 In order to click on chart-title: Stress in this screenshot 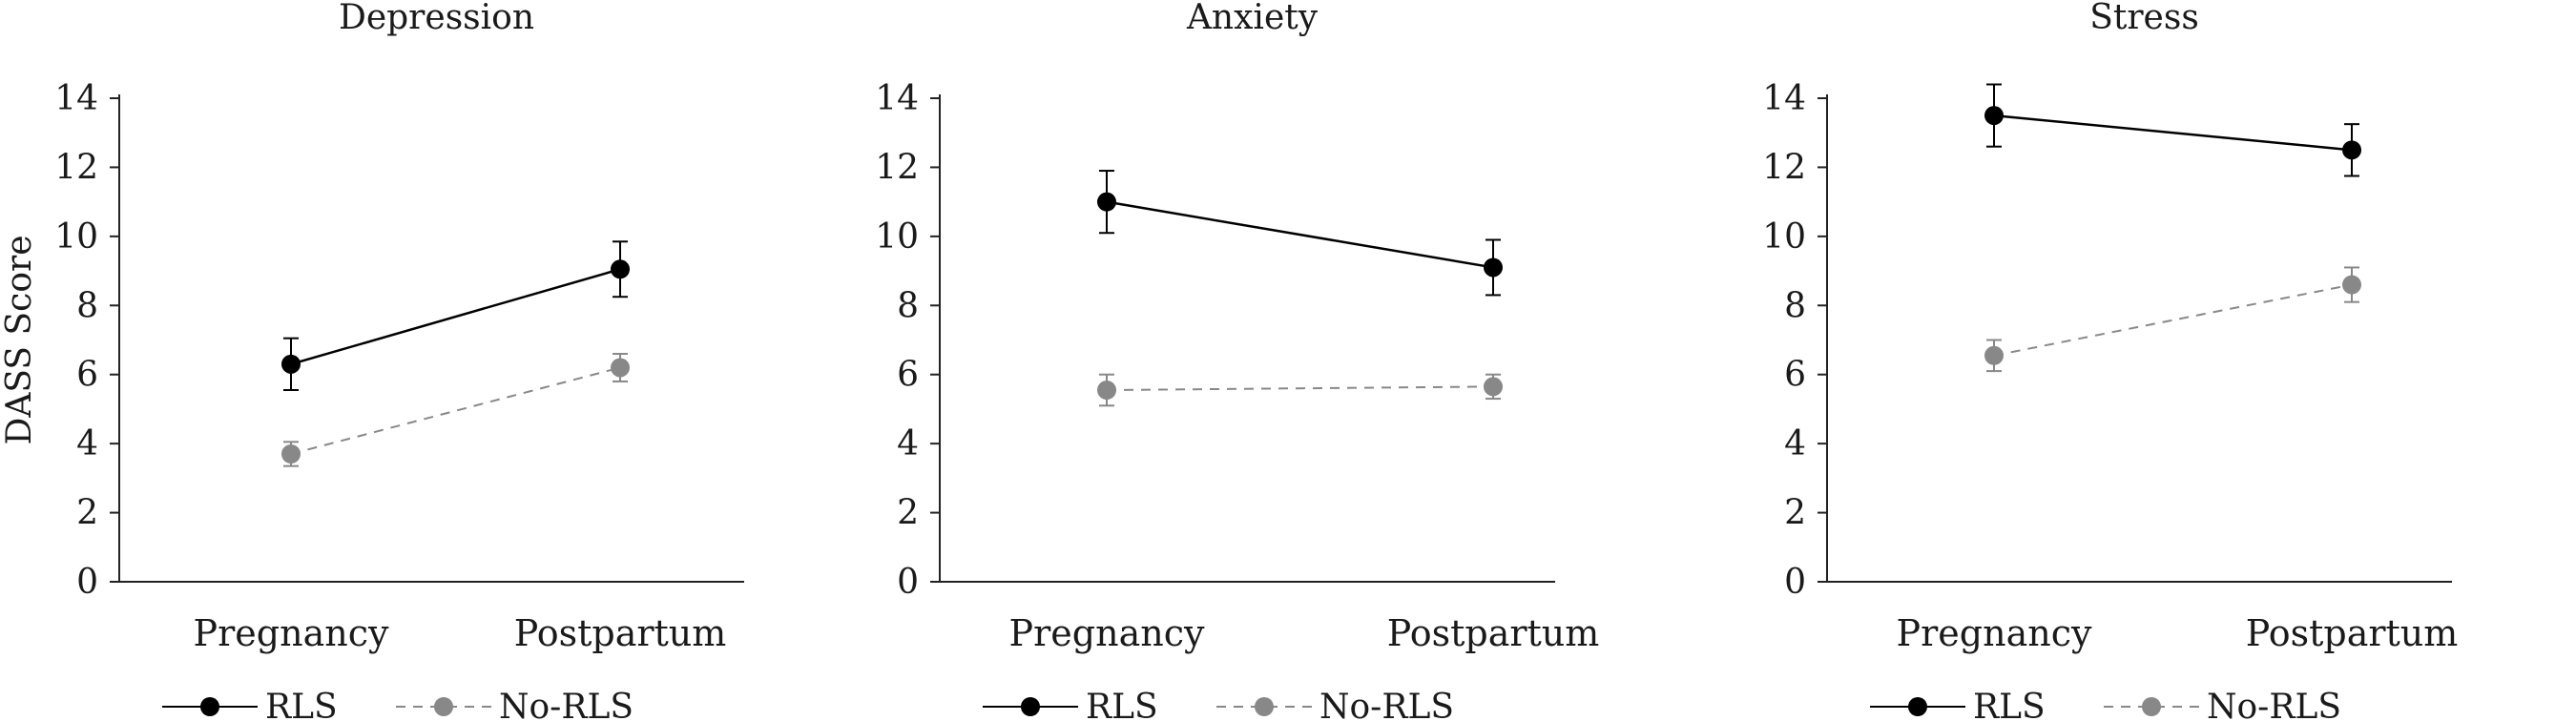, I will do `click(2144, 18)`.